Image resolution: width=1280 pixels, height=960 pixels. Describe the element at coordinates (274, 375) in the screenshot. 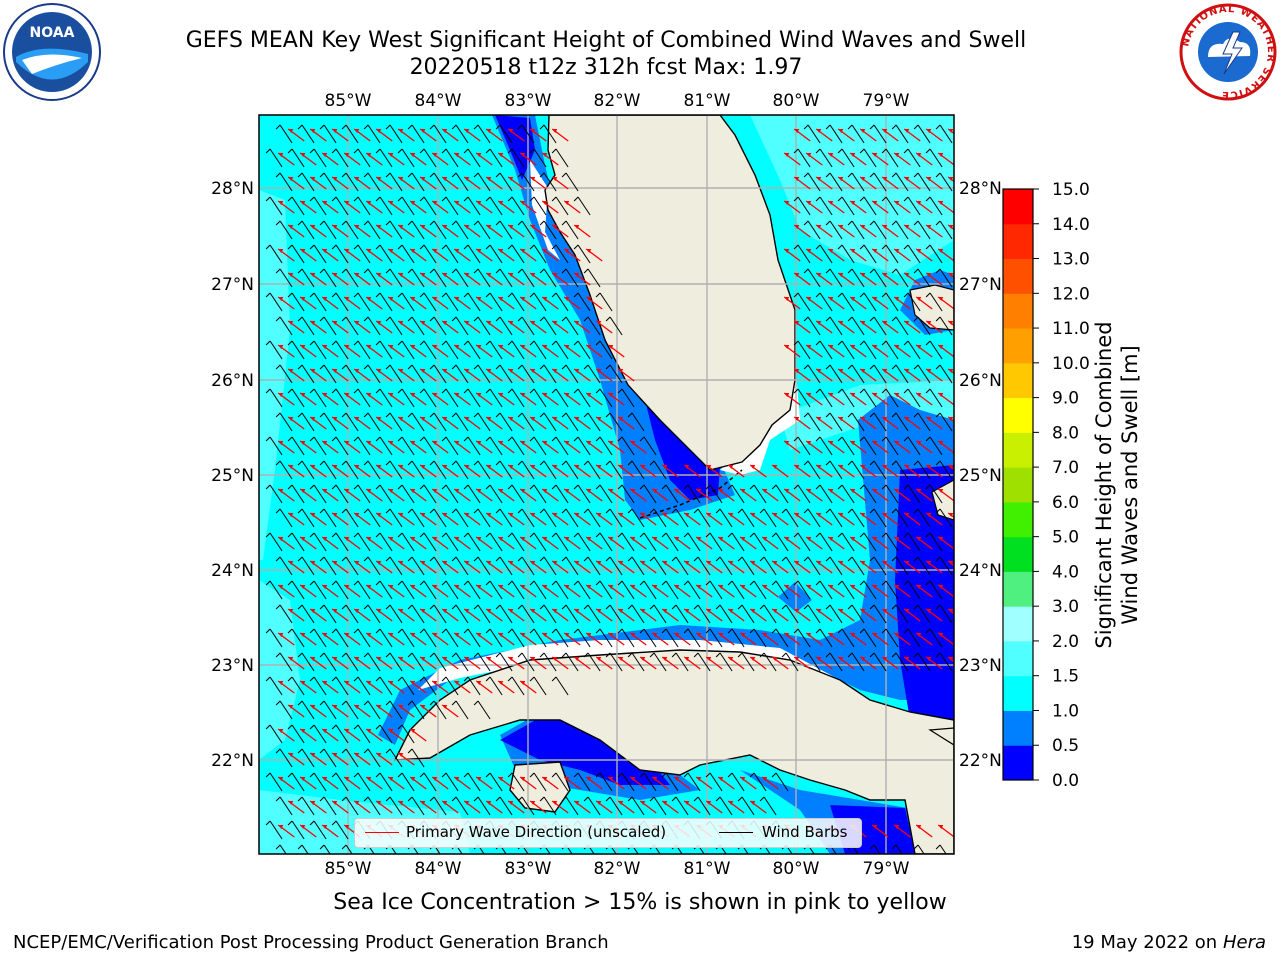

I see `wave-band-light` at that location.